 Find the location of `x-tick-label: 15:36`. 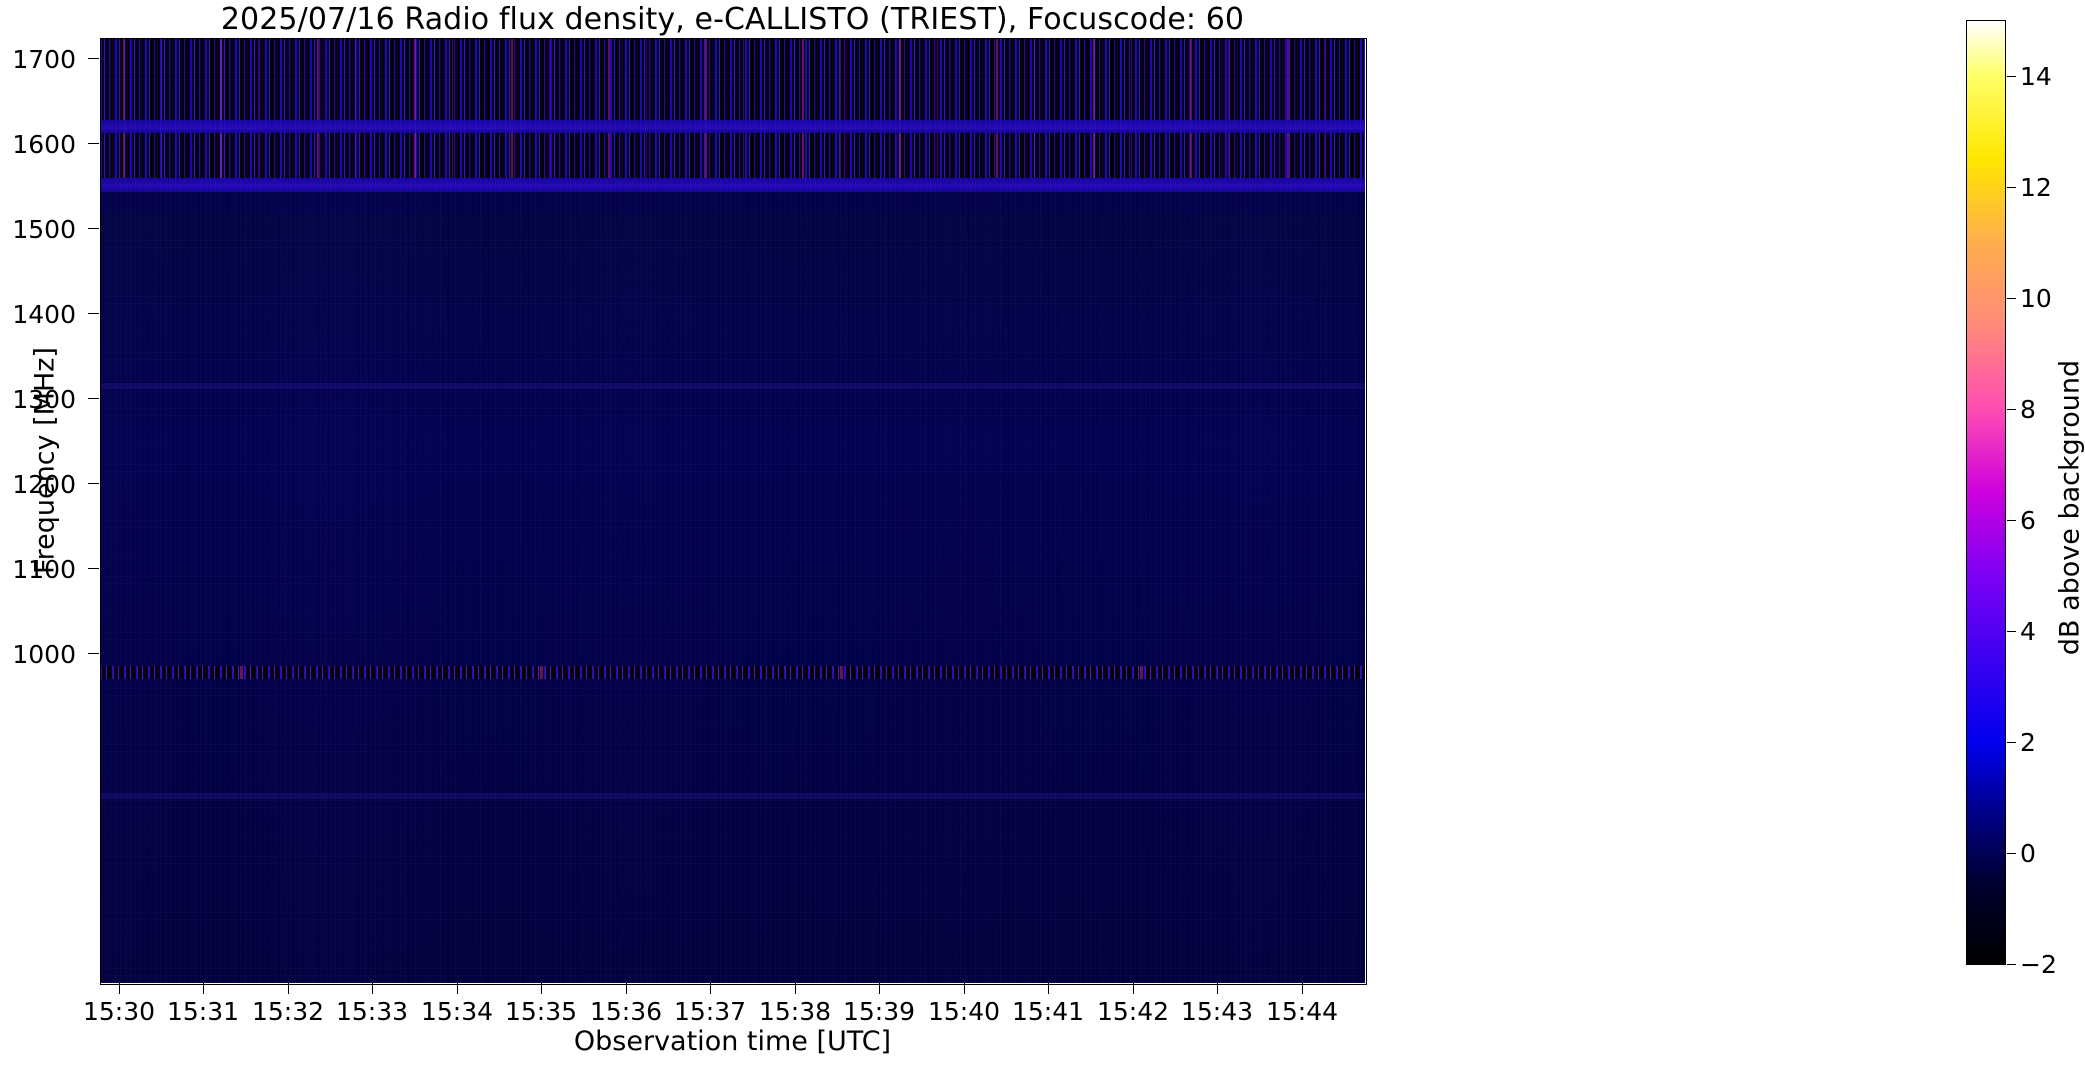

x-tick-label: 15:36 is located at coordinates (626, 1011).